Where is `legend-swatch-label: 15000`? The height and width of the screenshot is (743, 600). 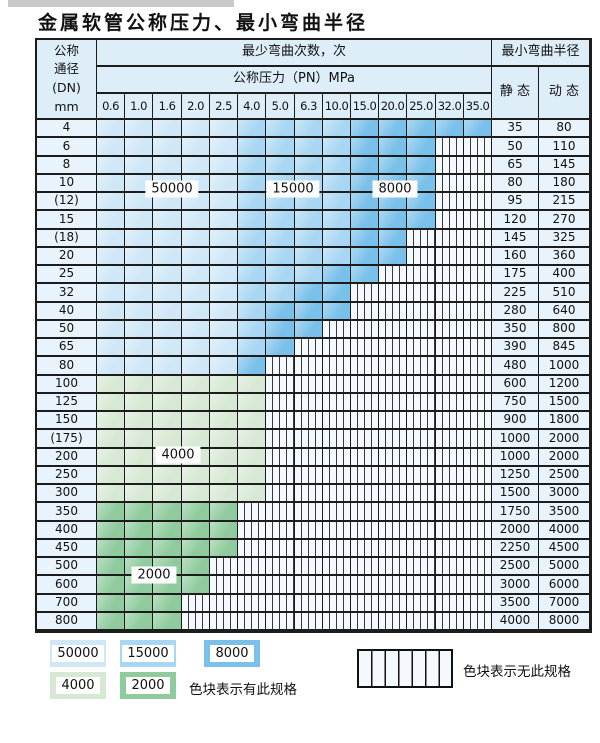 legend-swatch-label: 15000 is located at coordinates (148, 653).